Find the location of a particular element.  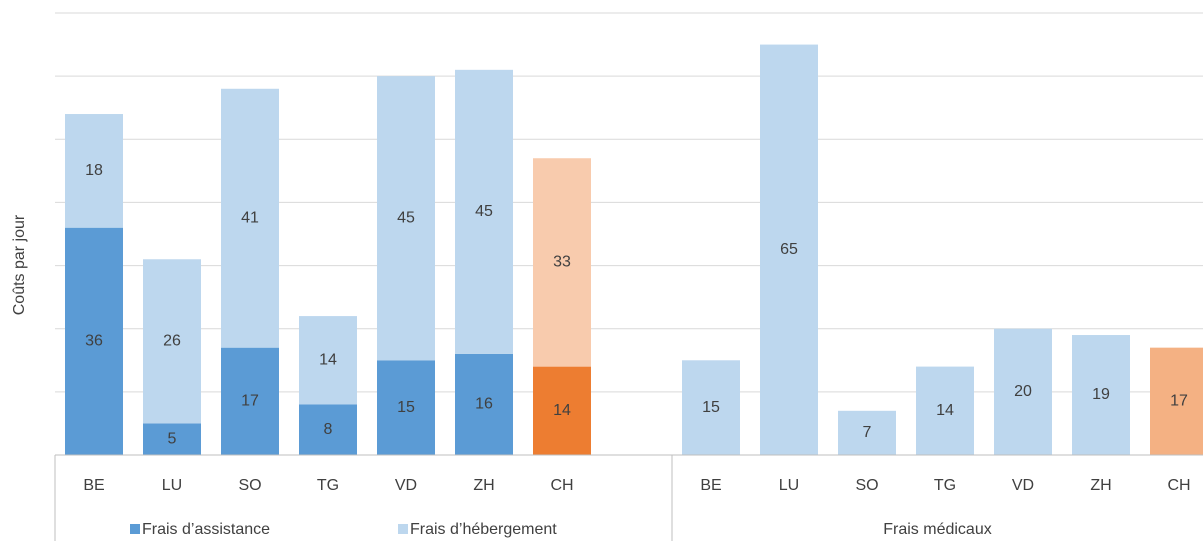

legend-label: Frais d’assistance is located at coordinates (206, 529).